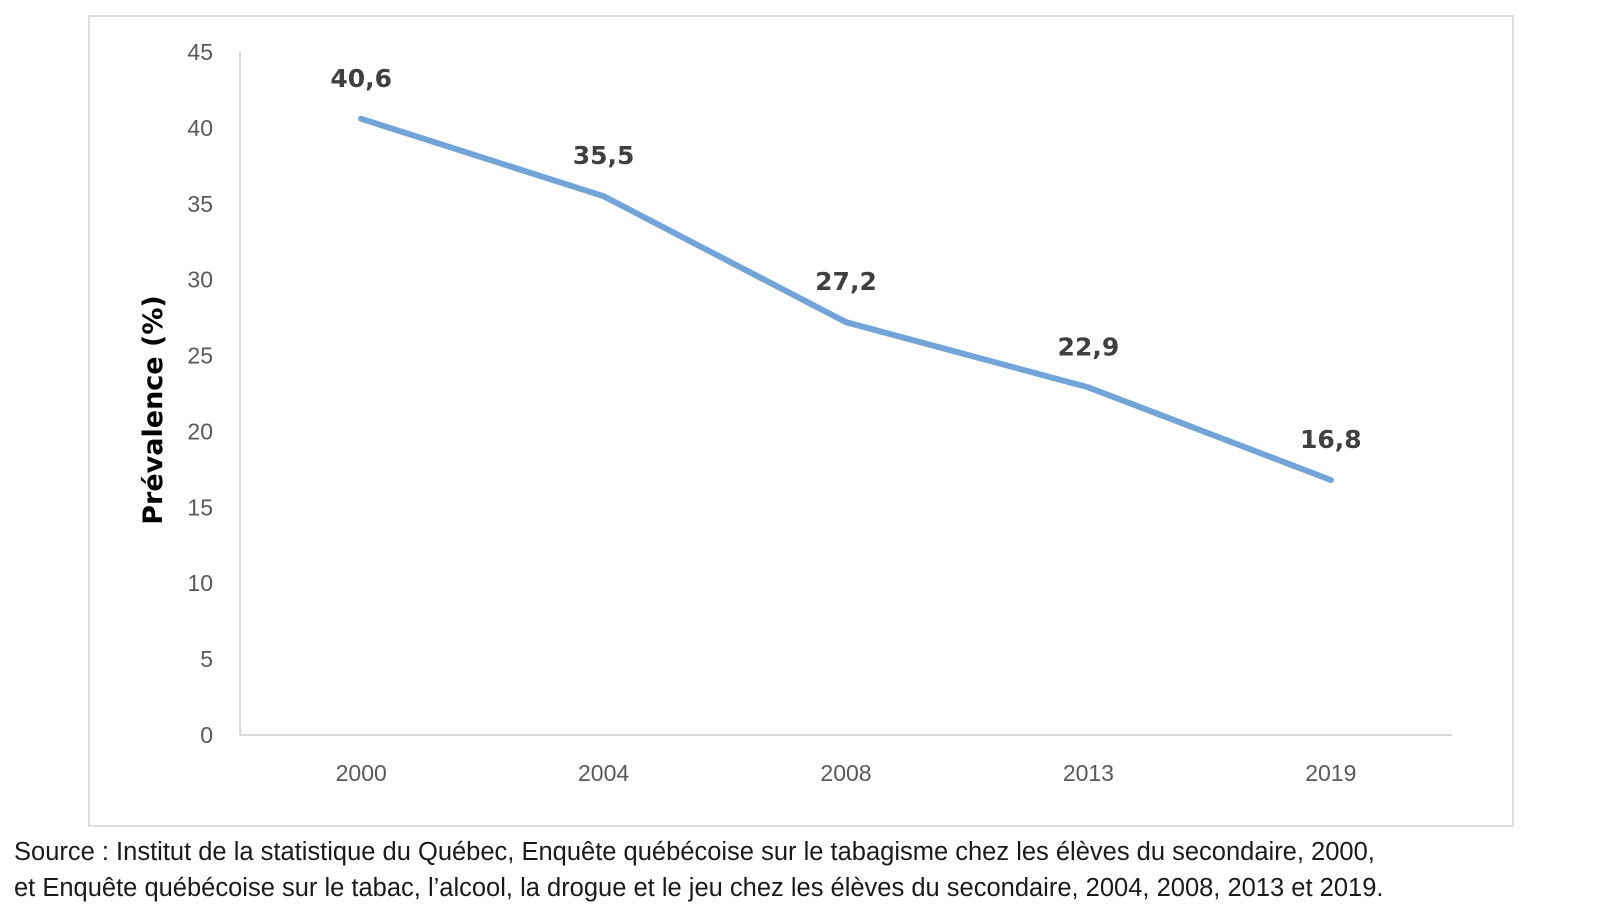 The image size is (1600, 923). Describe the element at coordinates (200, 280) in the screenshot. I see `y-tick-label: 30` at that location.